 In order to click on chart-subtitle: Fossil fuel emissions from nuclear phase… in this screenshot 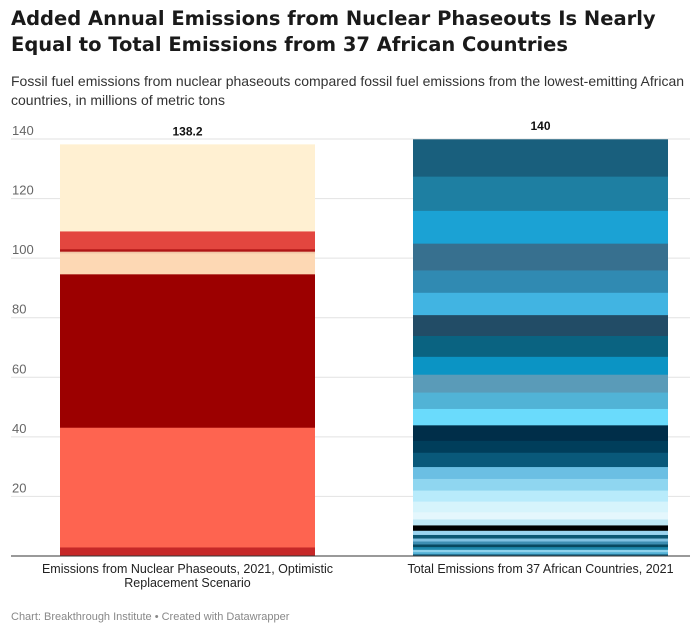, I will do `click(348, 90)`.